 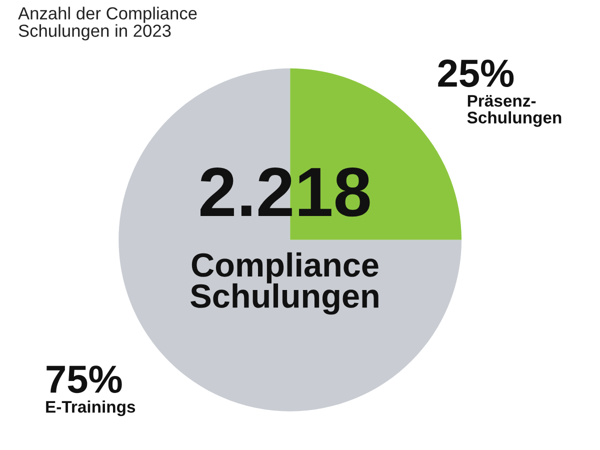 What do you see at coordinates (514, 111) in the screenshot?
I see `slice-label: Präsenz- Schulungen` at bounding box center [514, 111].